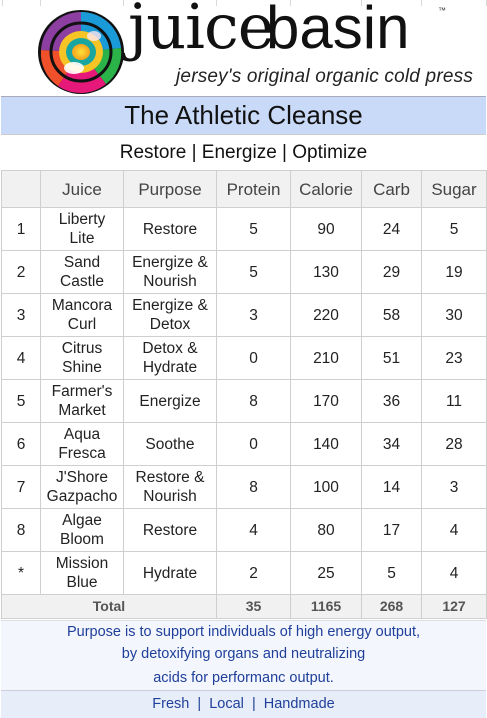 The image size is (487, 718). Describe the element at coordinates (391, 229) in the screenshot. I see `carb-cell: 24` at that location.